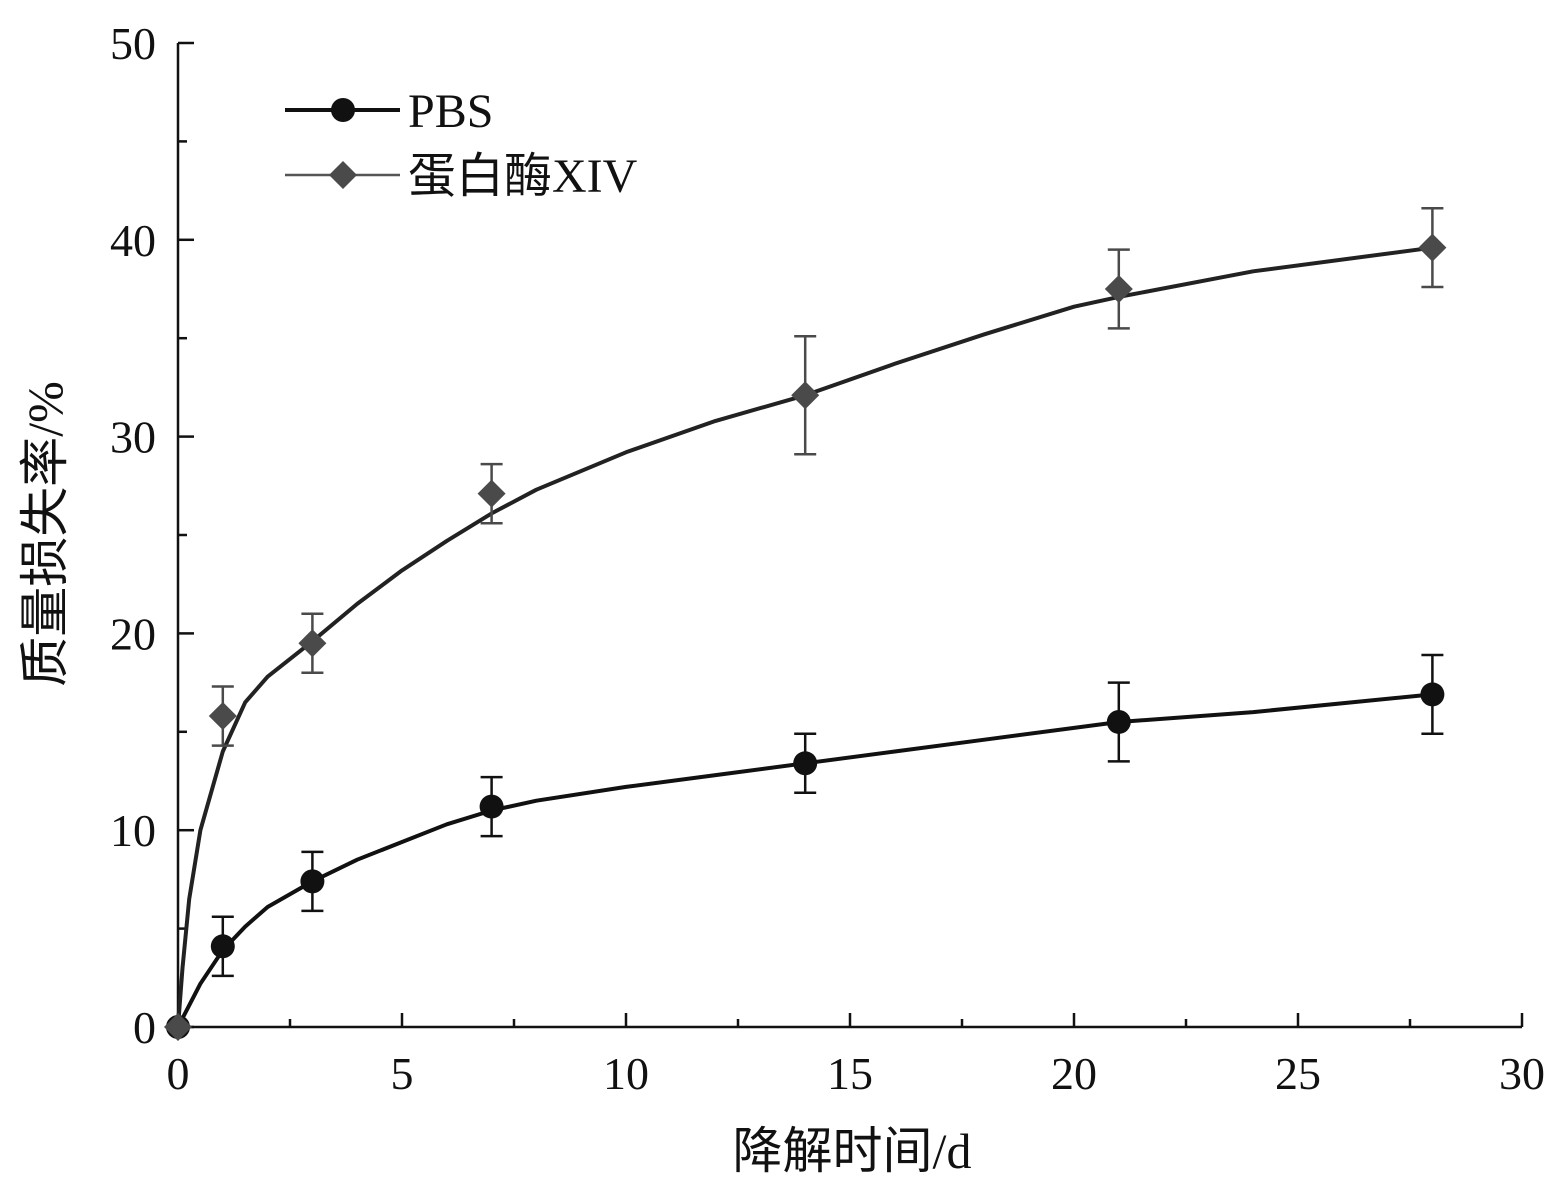 Image resolution: width=1559 pixels, height=1181 pixels. I want to click on legend-item-1: 蛋白酶XIV, so click(461, 176).